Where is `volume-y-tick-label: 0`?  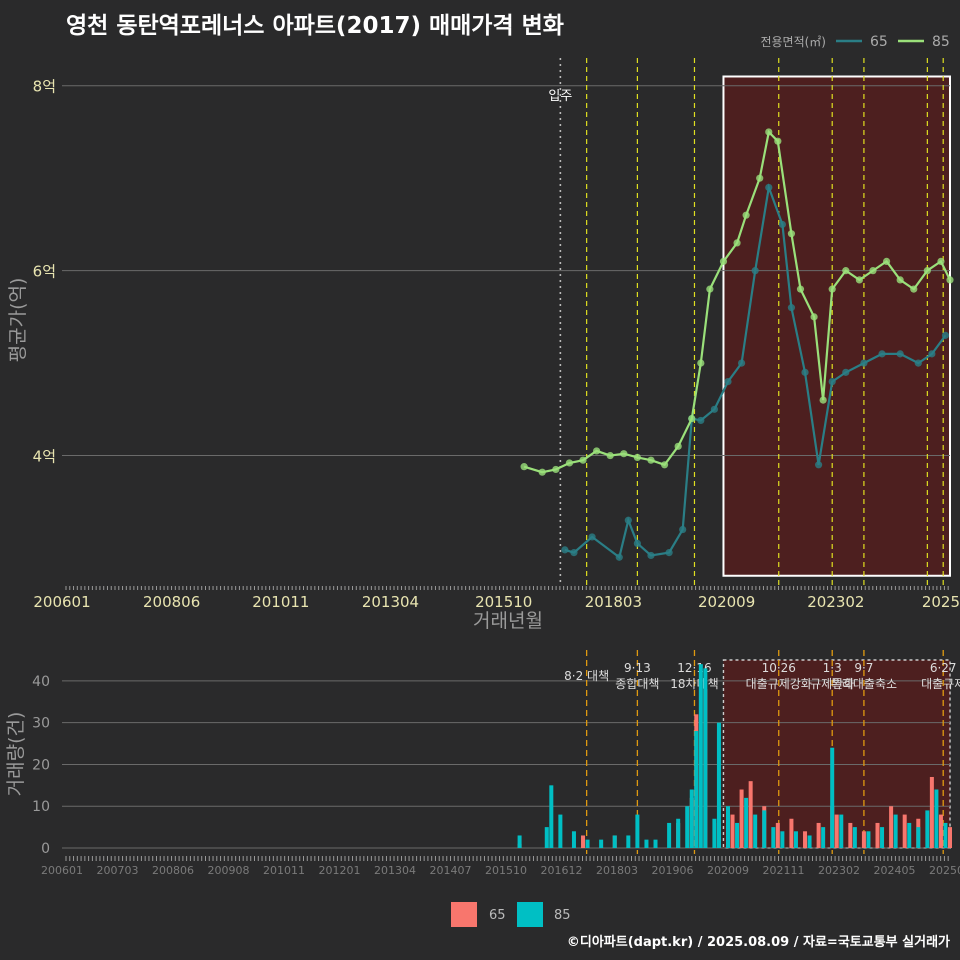 volume-y-tick-label: 0 is located at coordinates (45, 849).